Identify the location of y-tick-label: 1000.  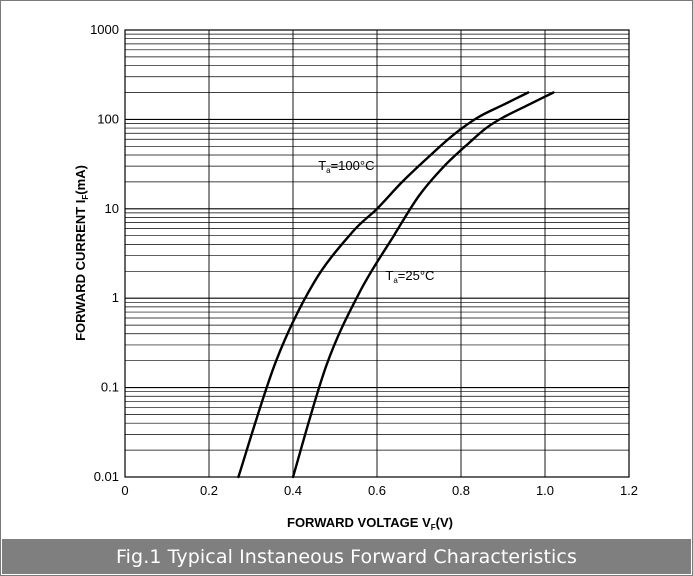
(104, 29).